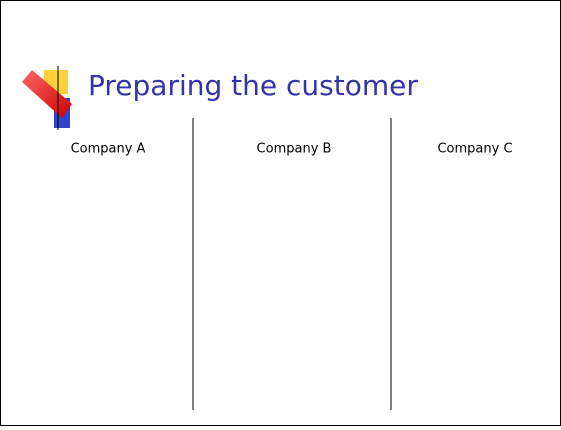 The image size is (561, 430). What do you see at coordinates (47, 94) in the screenshot?
I see `logo-red` at bounding box center [47, 94].